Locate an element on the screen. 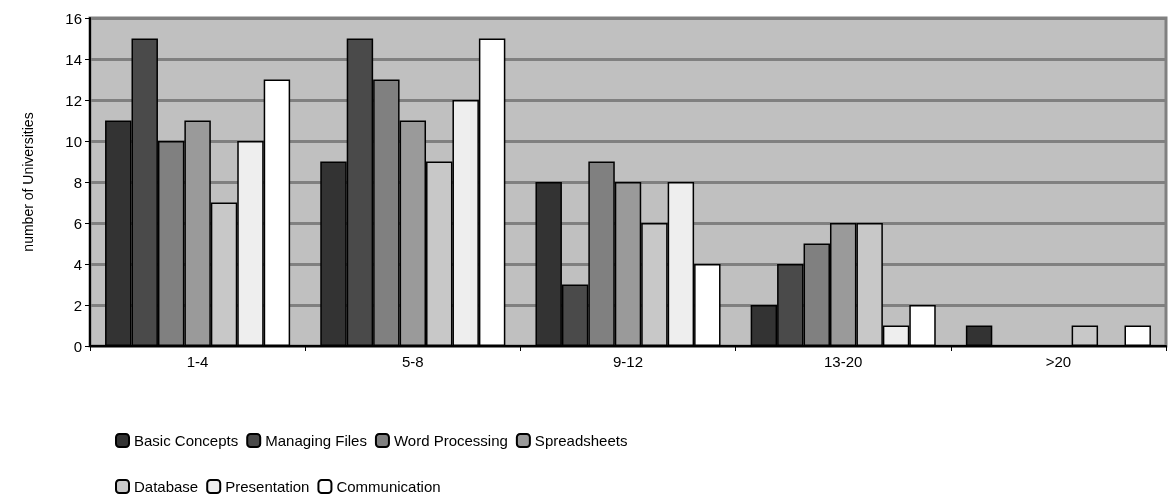  x-tick-label: 9-12 is located at coordinates (628, 361).